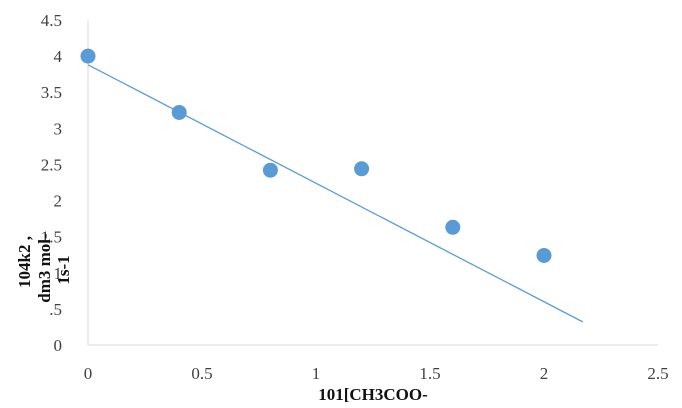 This screenshot has width=682, height=408. Describe the element at coordinates (58, 345) in the screenshot. I see `y-tick-label: 0` at that location.